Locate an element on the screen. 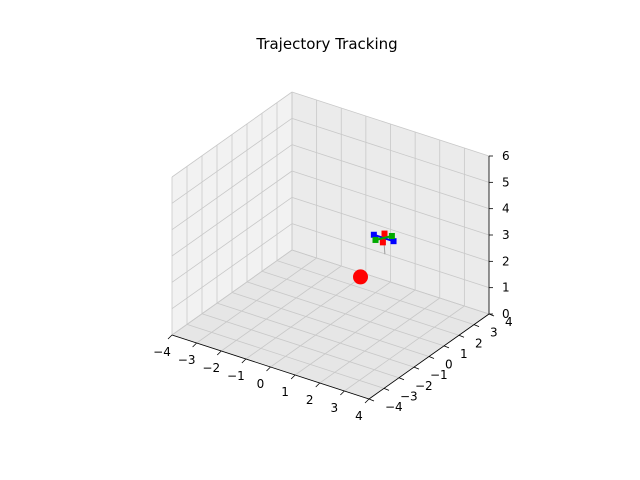  x-tick-label: 4 is located at coordinates (359, 416).